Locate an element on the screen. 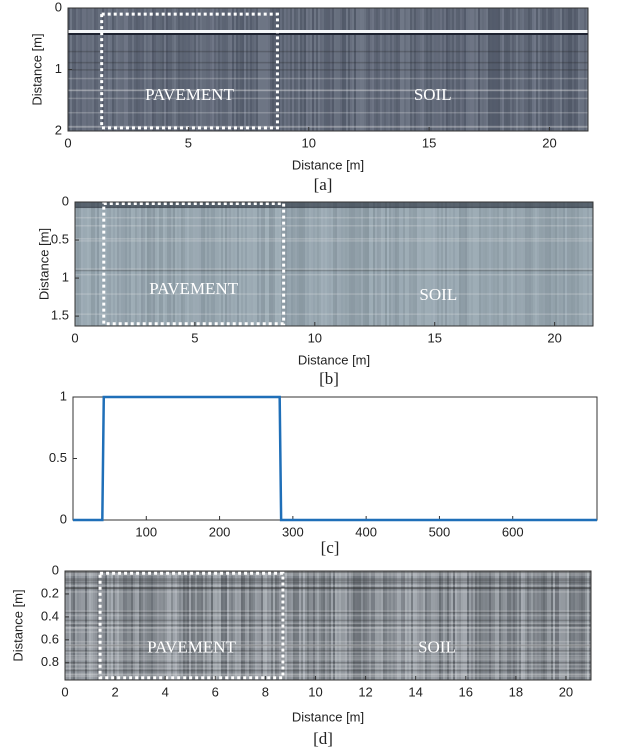  y-tick-label: 0 is located at coordinates (58, 7).